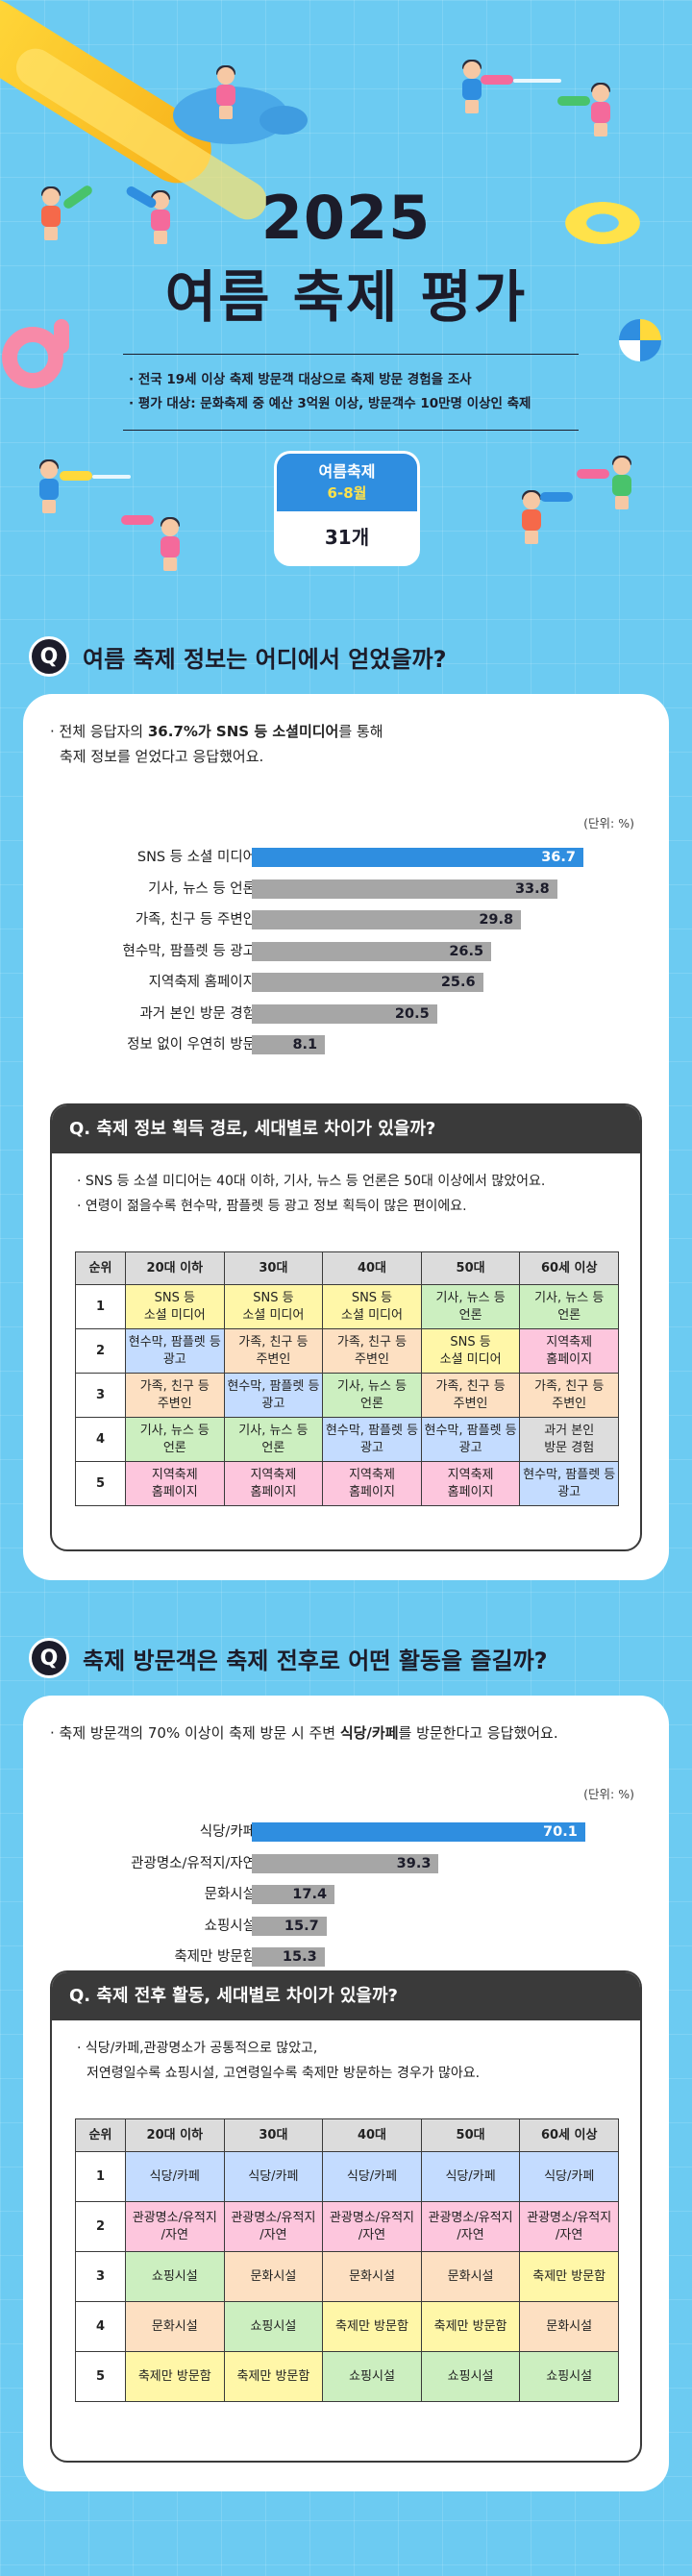  What do you see at coordinates (367, 982) in the screenshot?
I see `bar: 25.6` at bounding box center [367, 982].